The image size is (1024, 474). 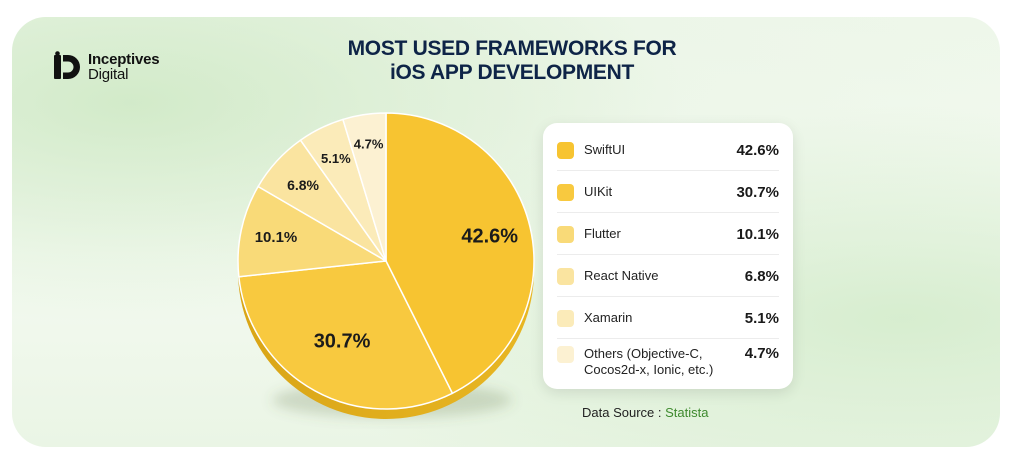 I want to click on pie-data-label: 30.7%, so click(x=342, y=342).